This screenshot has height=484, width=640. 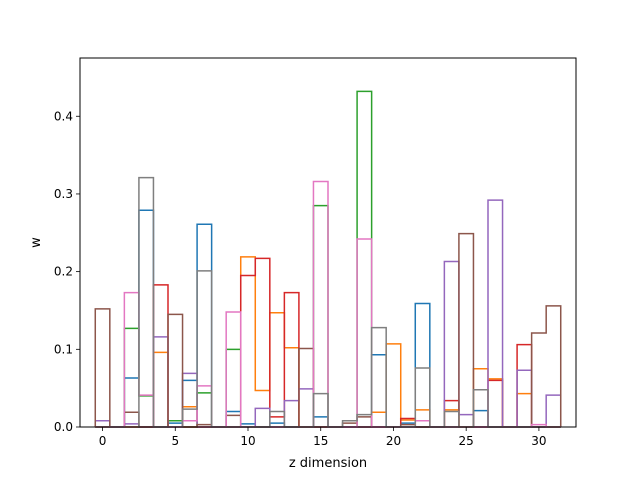 I want to click on x-tick-label: 0, so click(x=103, y=441).